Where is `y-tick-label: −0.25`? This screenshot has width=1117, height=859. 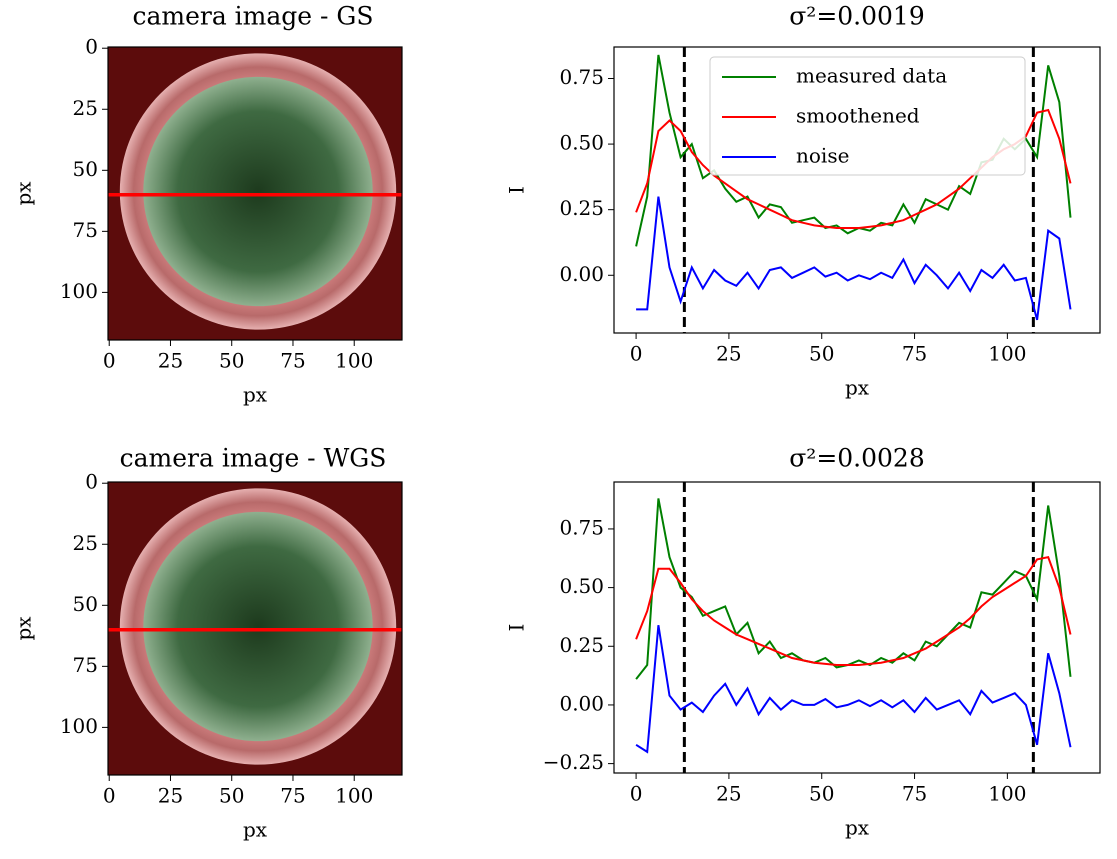
y-tick-label: −0.25 is located at coordinates (573, 762).